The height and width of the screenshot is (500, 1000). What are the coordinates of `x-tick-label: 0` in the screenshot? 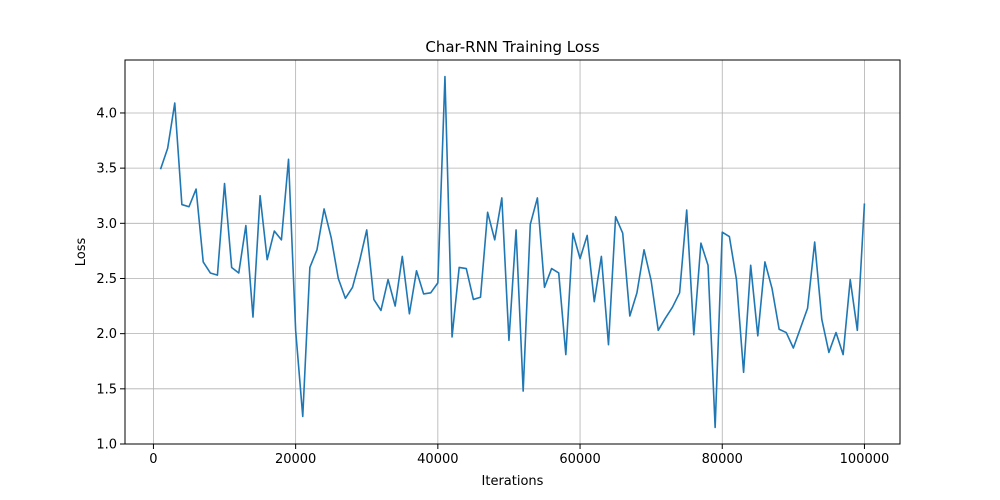 It's located at (153, 459).